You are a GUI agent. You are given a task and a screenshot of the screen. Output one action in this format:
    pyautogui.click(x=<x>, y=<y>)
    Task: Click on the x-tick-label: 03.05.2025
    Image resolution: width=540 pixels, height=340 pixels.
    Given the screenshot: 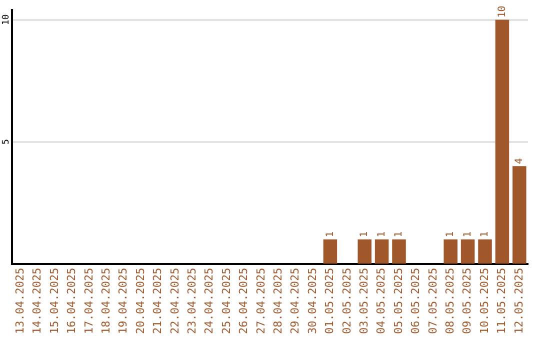 What is the action you would take?
    pyautogui.click(x=363, y=301)
    